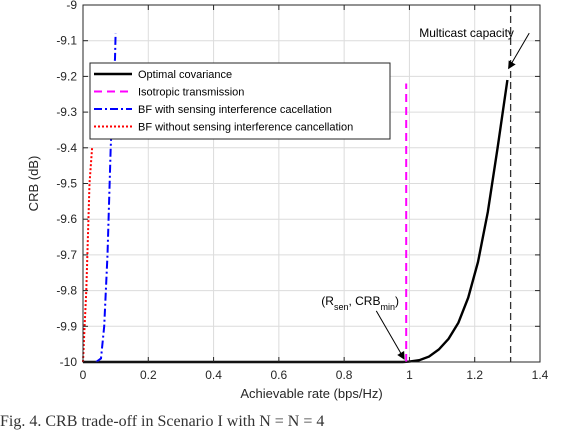 Image resolution: width=562 pixels, height=434 pixels. What do you see at coordinates (66, 255) in the screenshot?
I see `y-tick-label: -9.7` at bounding box center [66, 255].